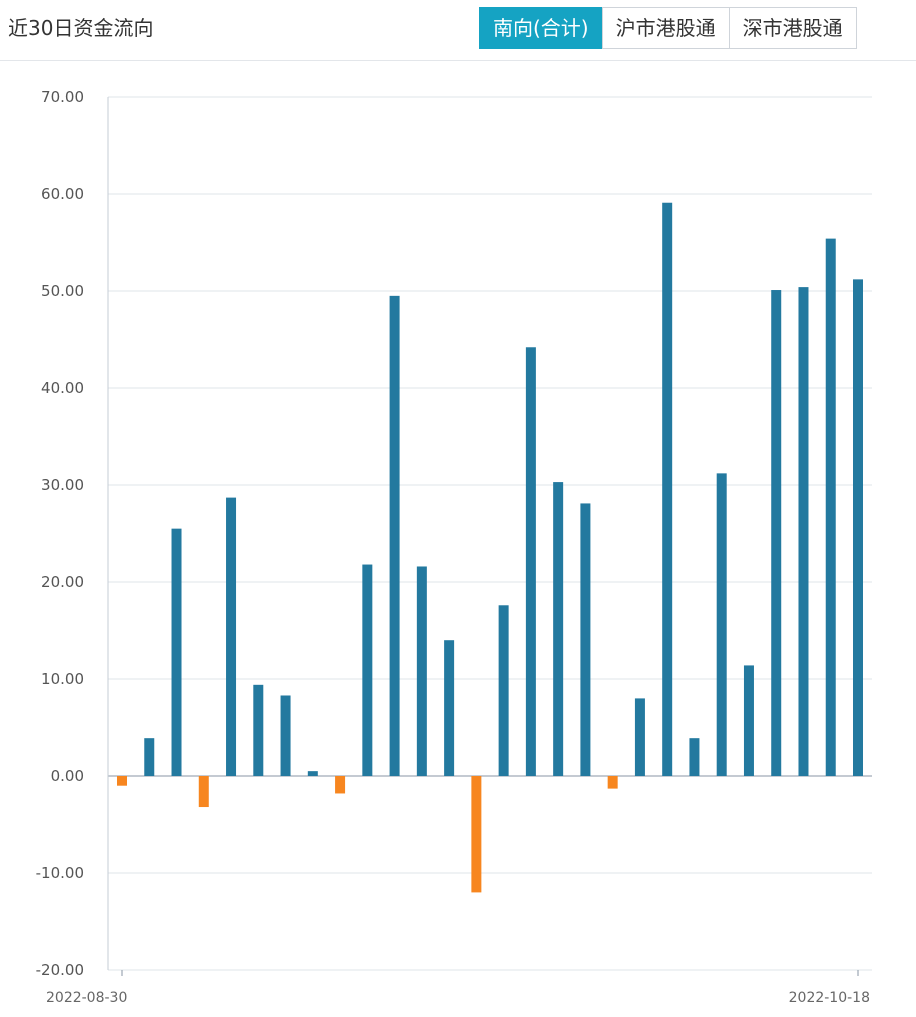  I want to click on y-tick-label: 40.00, so click(62, 388).